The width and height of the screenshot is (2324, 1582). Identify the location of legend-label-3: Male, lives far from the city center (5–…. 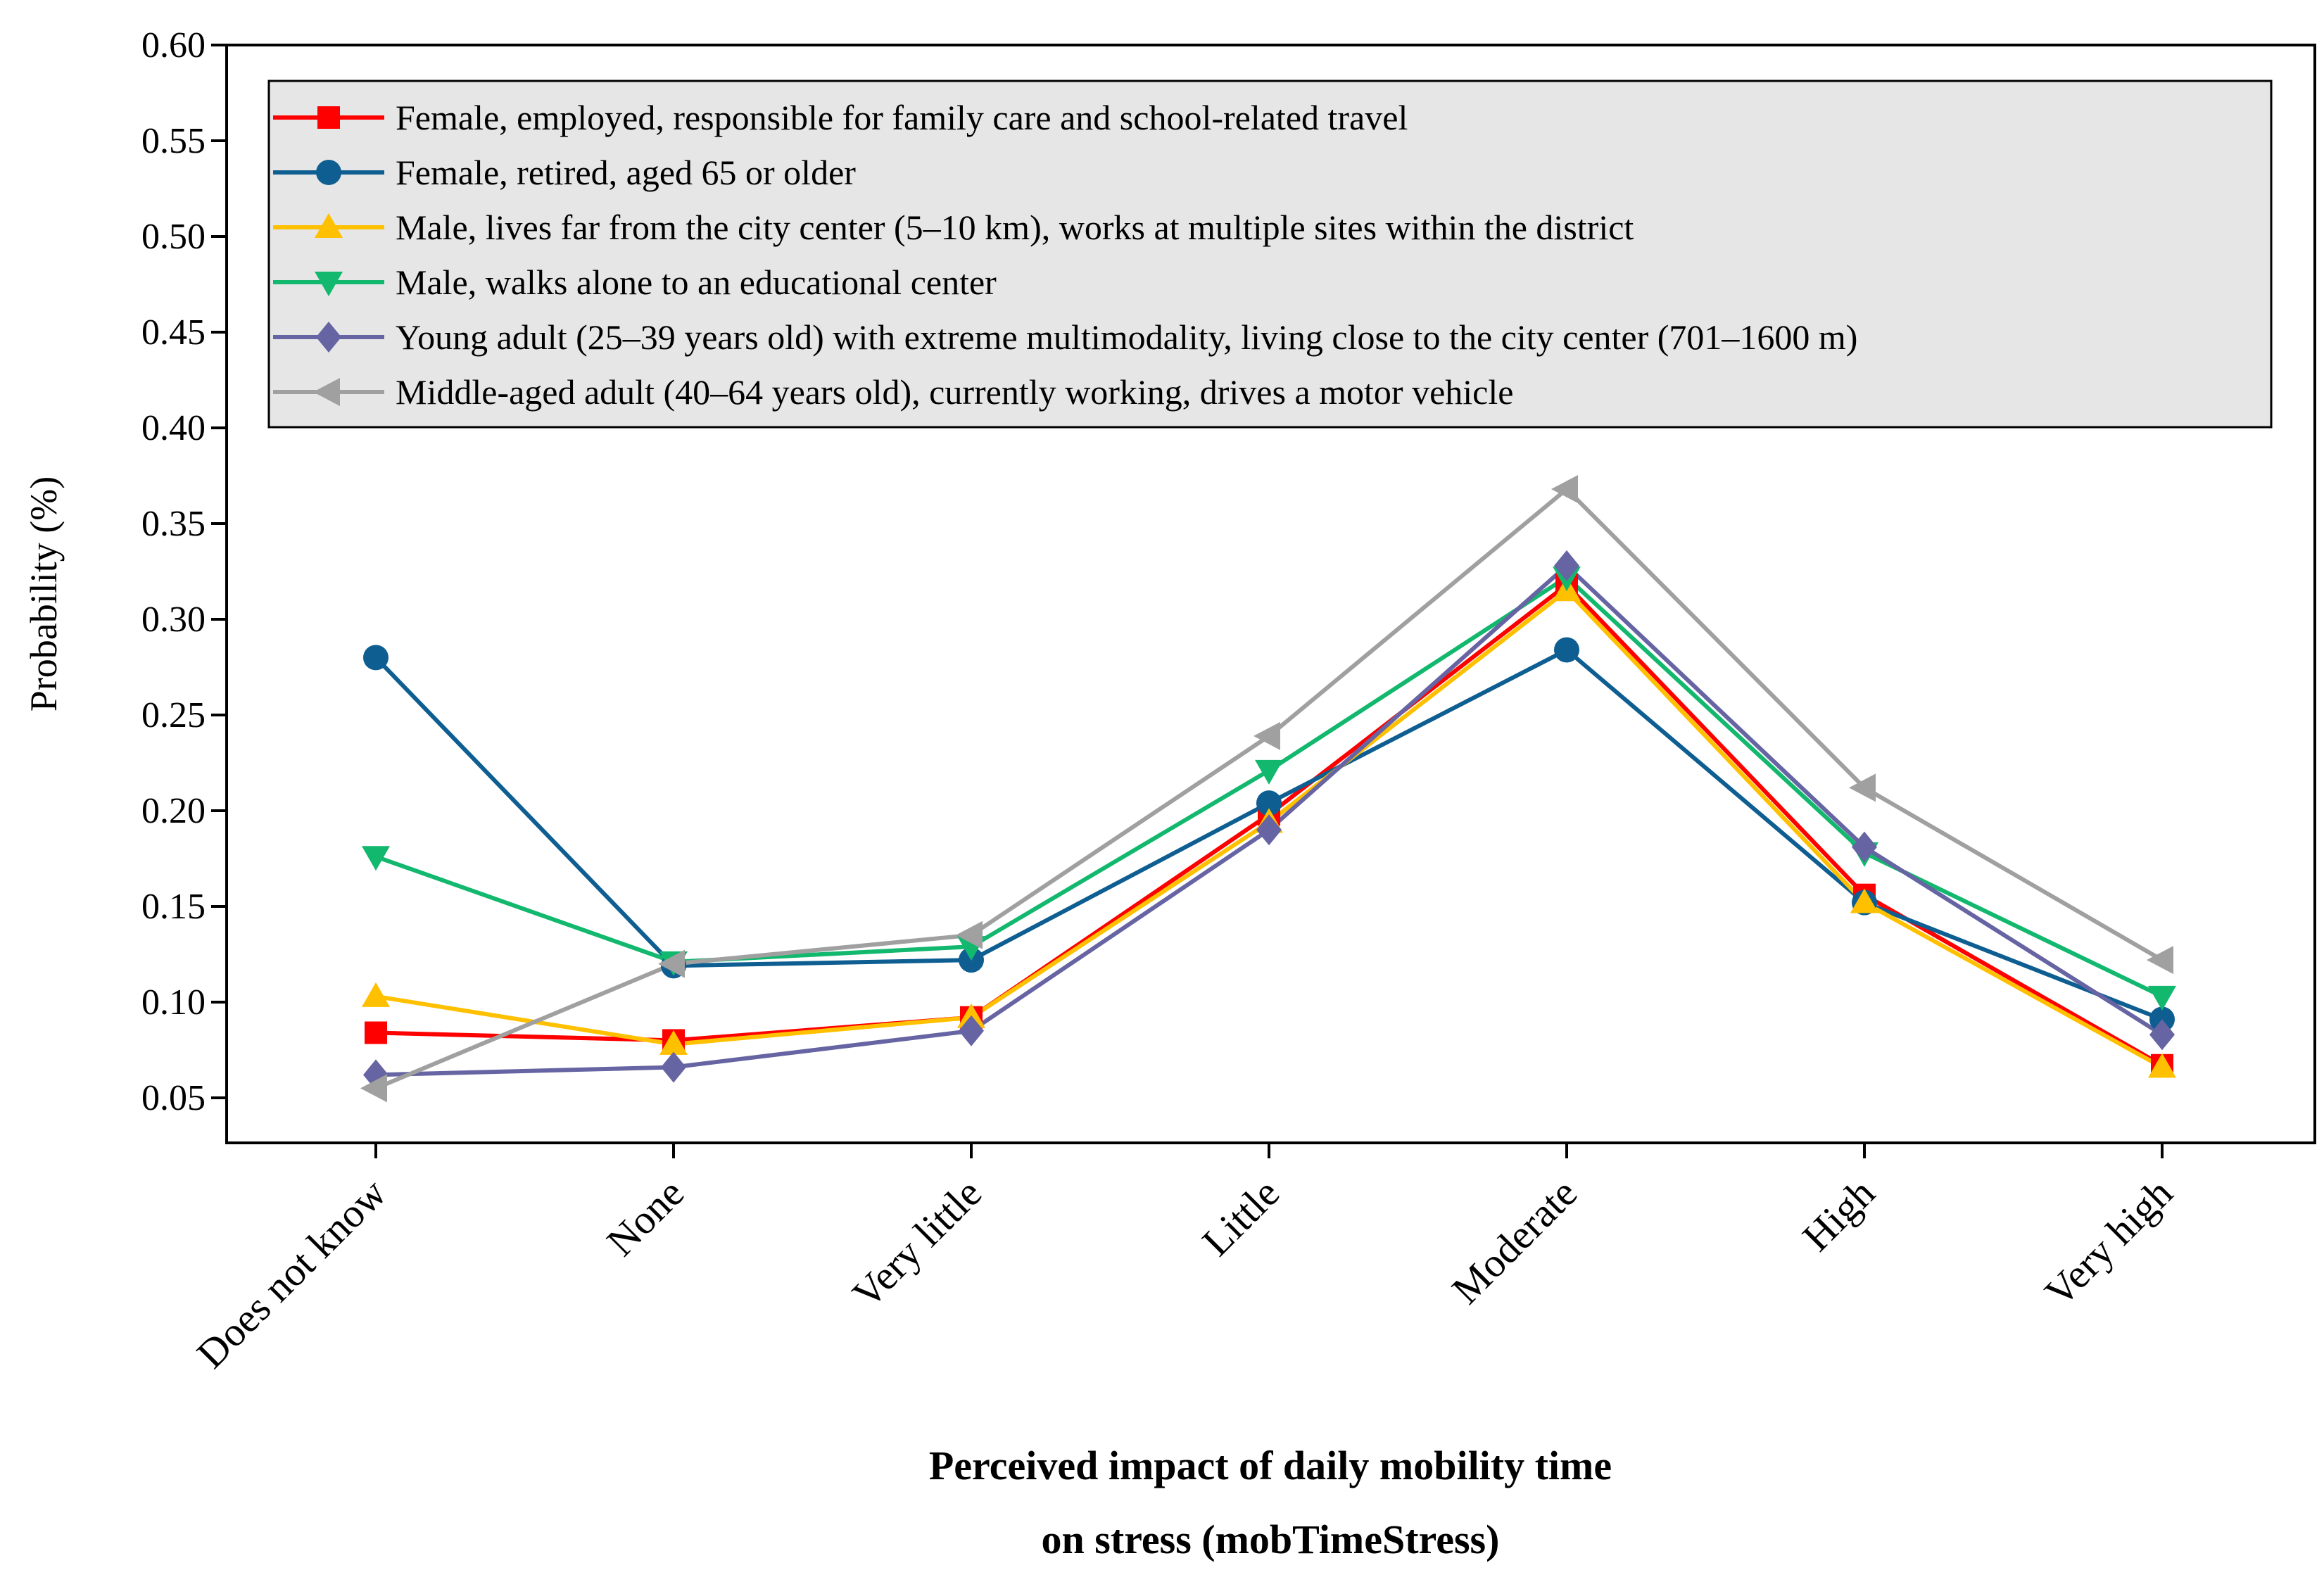
(1015, 228).